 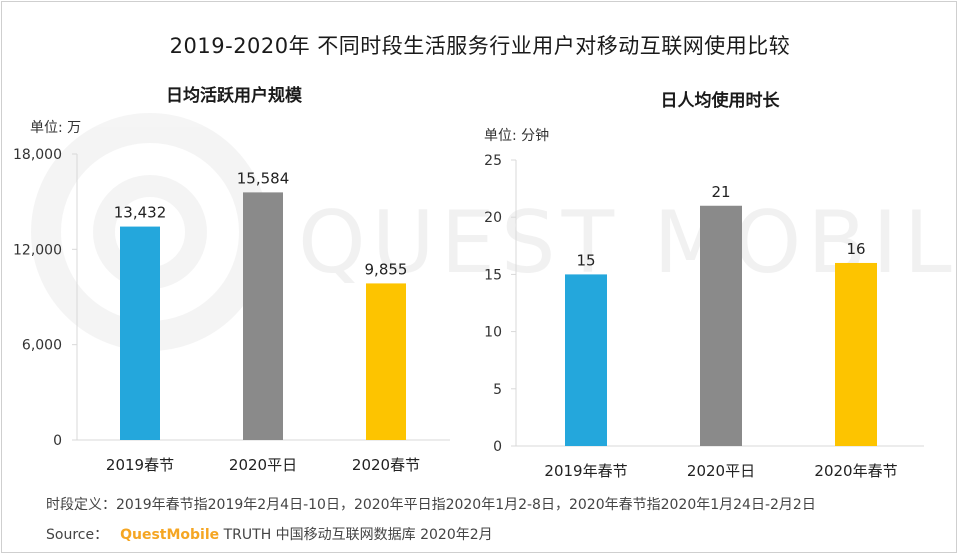 I want to click on y-tick-label: 25, so click(x=493, y=161).